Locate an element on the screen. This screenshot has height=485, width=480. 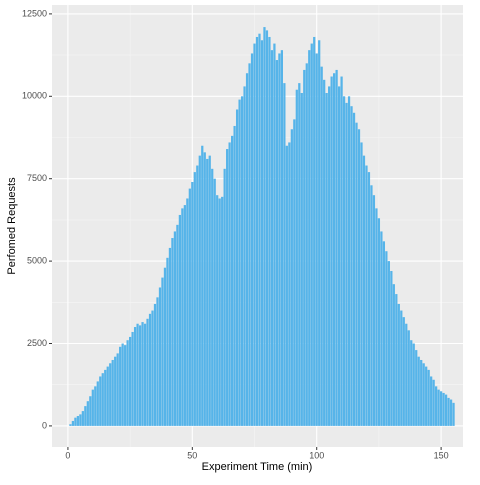
y-tick-label: 12500 is located at coordinates (34, 13).